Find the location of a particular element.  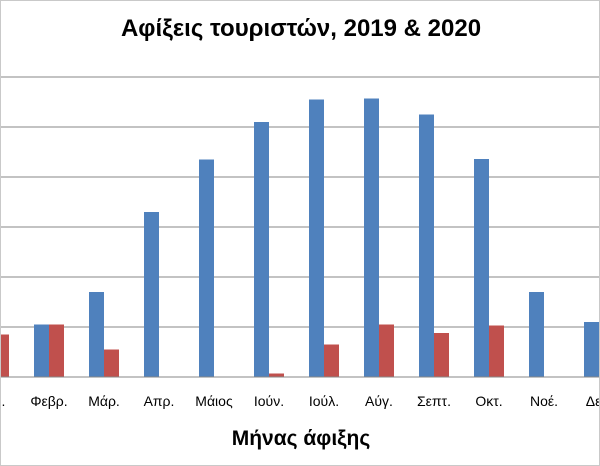

x-tick-label: Μάρ. is located at coordinates (104, 401).